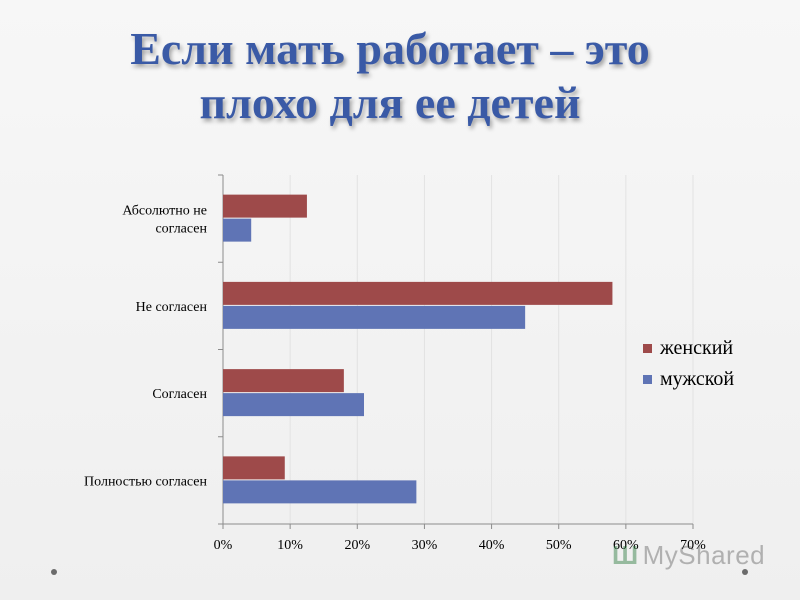 The image size is (800, 600). What do you see at coordinates (745, 572) in the screenshot?
I see `nav-dot-right` at bounding box center [745, 572].